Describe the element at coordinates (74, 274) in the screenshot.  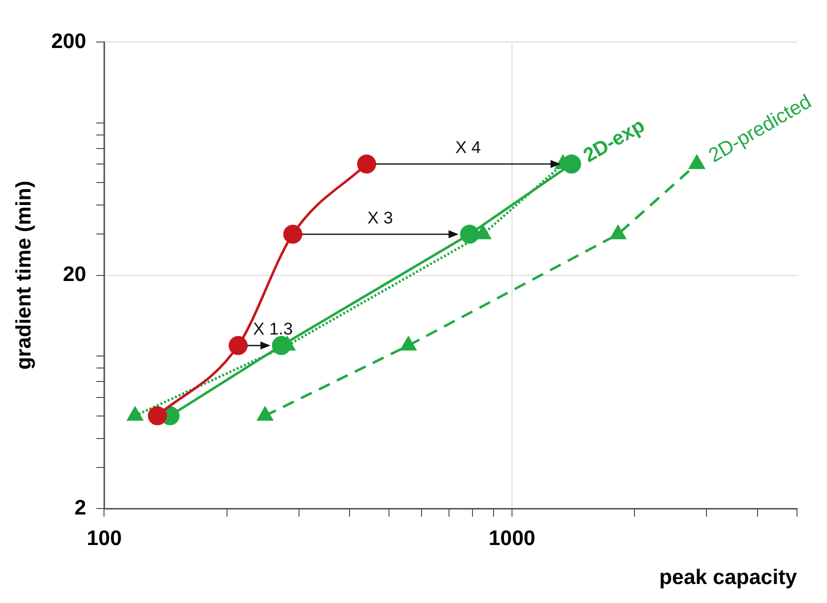
I see `y-tick-label: 20` at that location.